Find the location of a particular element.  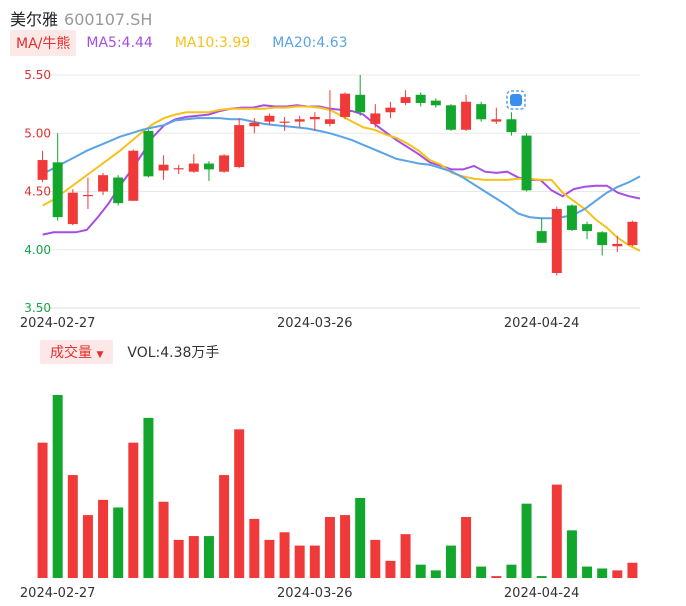

y-tick-label: 3.50 is located at coordinates (37, 308).